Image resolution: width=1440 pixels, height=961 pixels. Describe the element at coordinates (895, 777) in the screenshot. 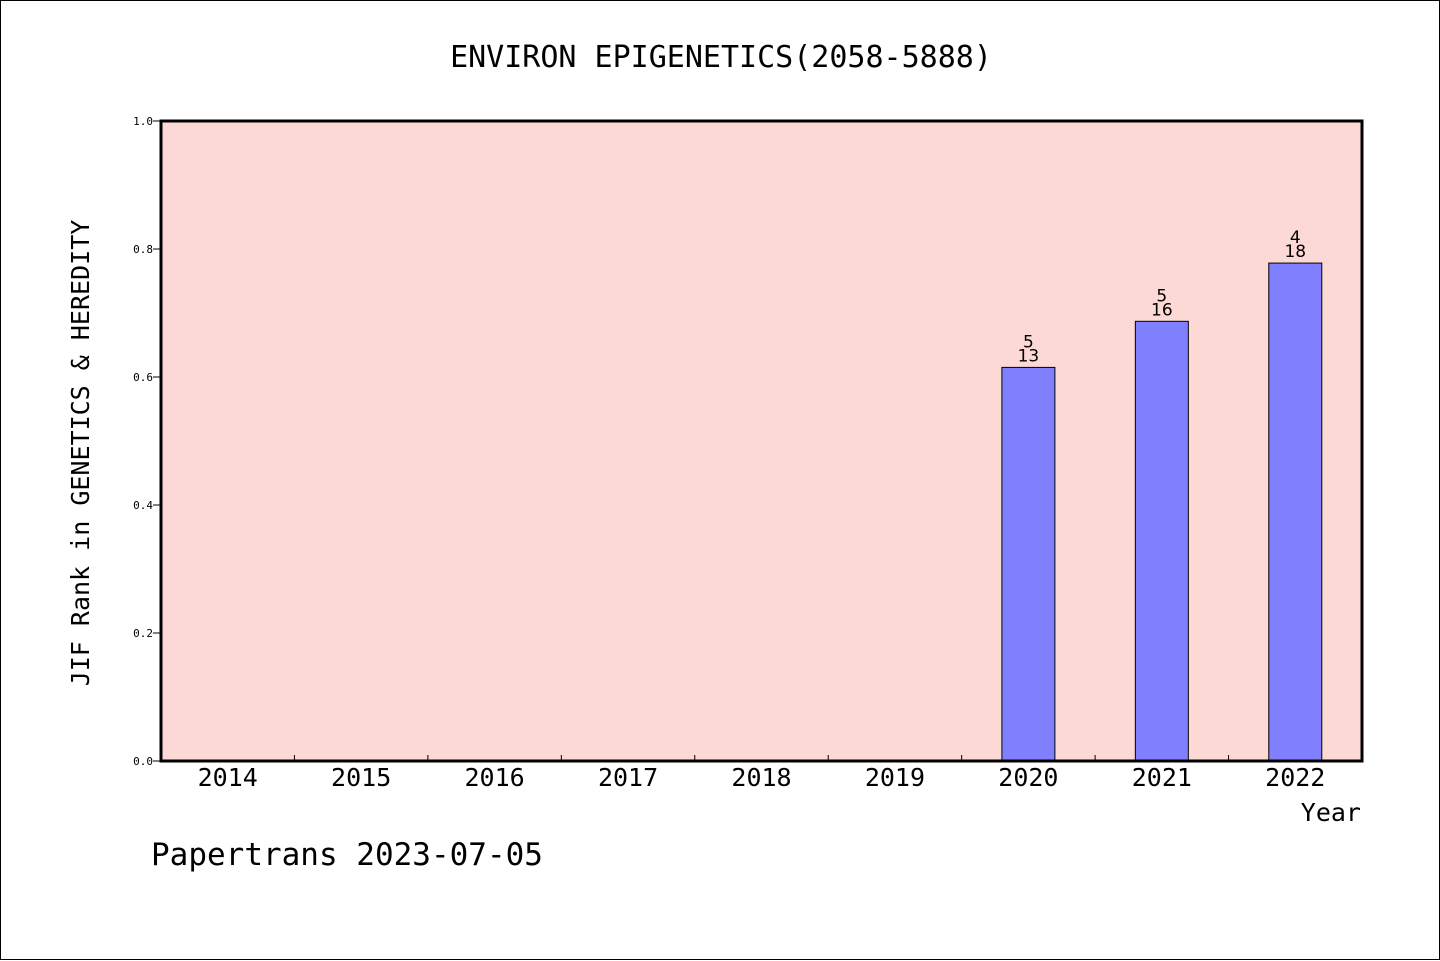

I see `x-tick-label: 2019` at that location.